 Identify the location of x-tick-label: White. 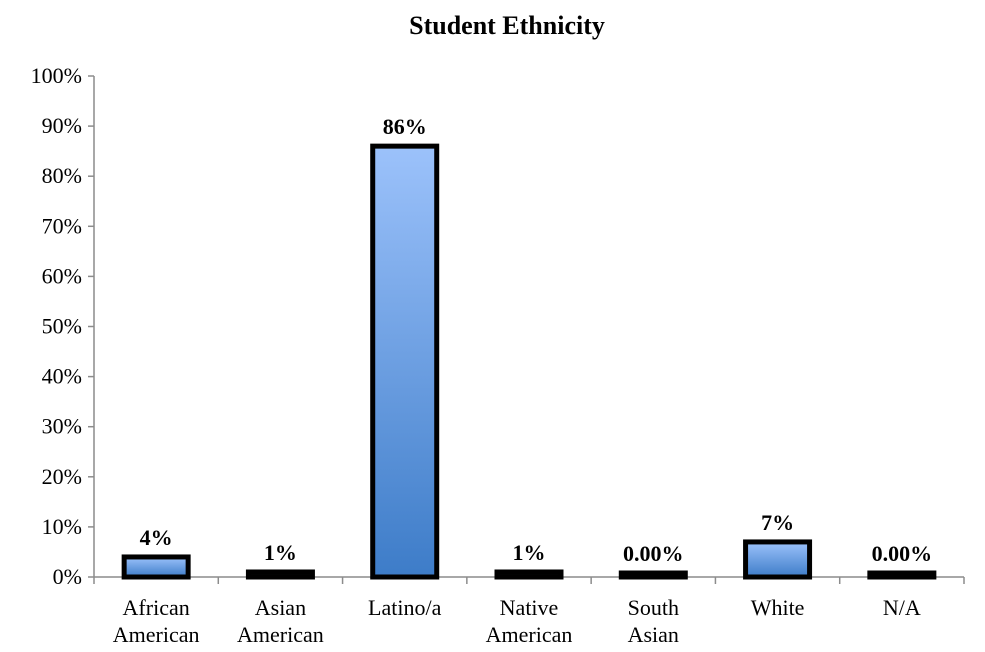
(778, 607).